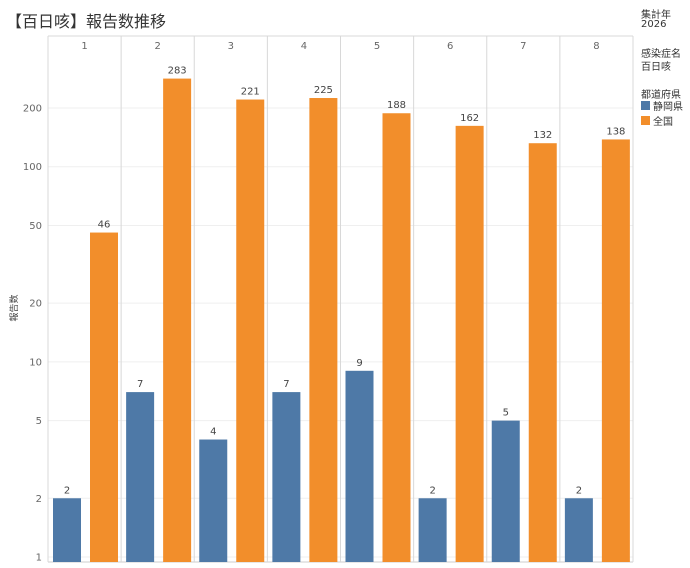 Image resolution: width=690 pixels, height=568 pixels. What do you see at coordinates (35, 362) in the screenshot?
I see `y-tick-label: 10` at bounding box center [35, 362].